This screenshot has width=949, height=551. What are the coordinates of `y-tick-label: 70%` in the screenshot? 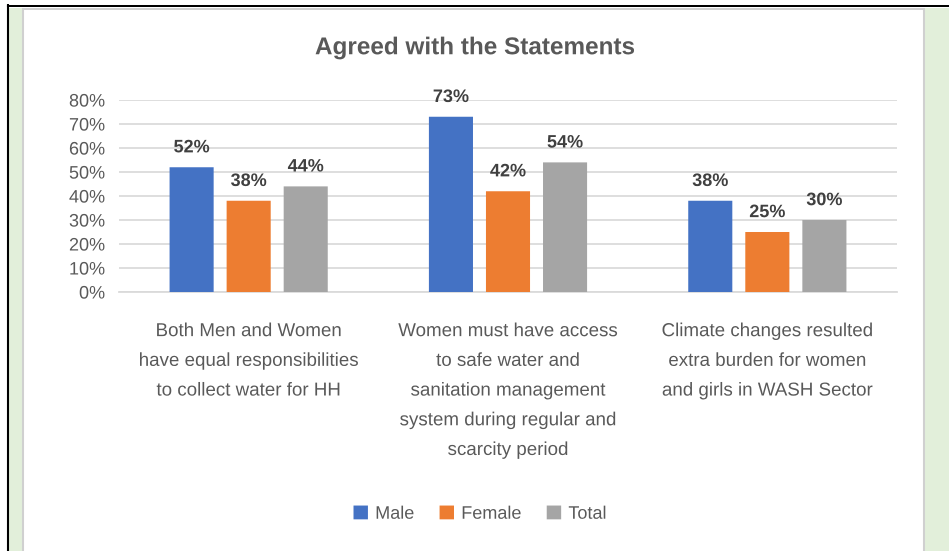 It's located at (87, 124).